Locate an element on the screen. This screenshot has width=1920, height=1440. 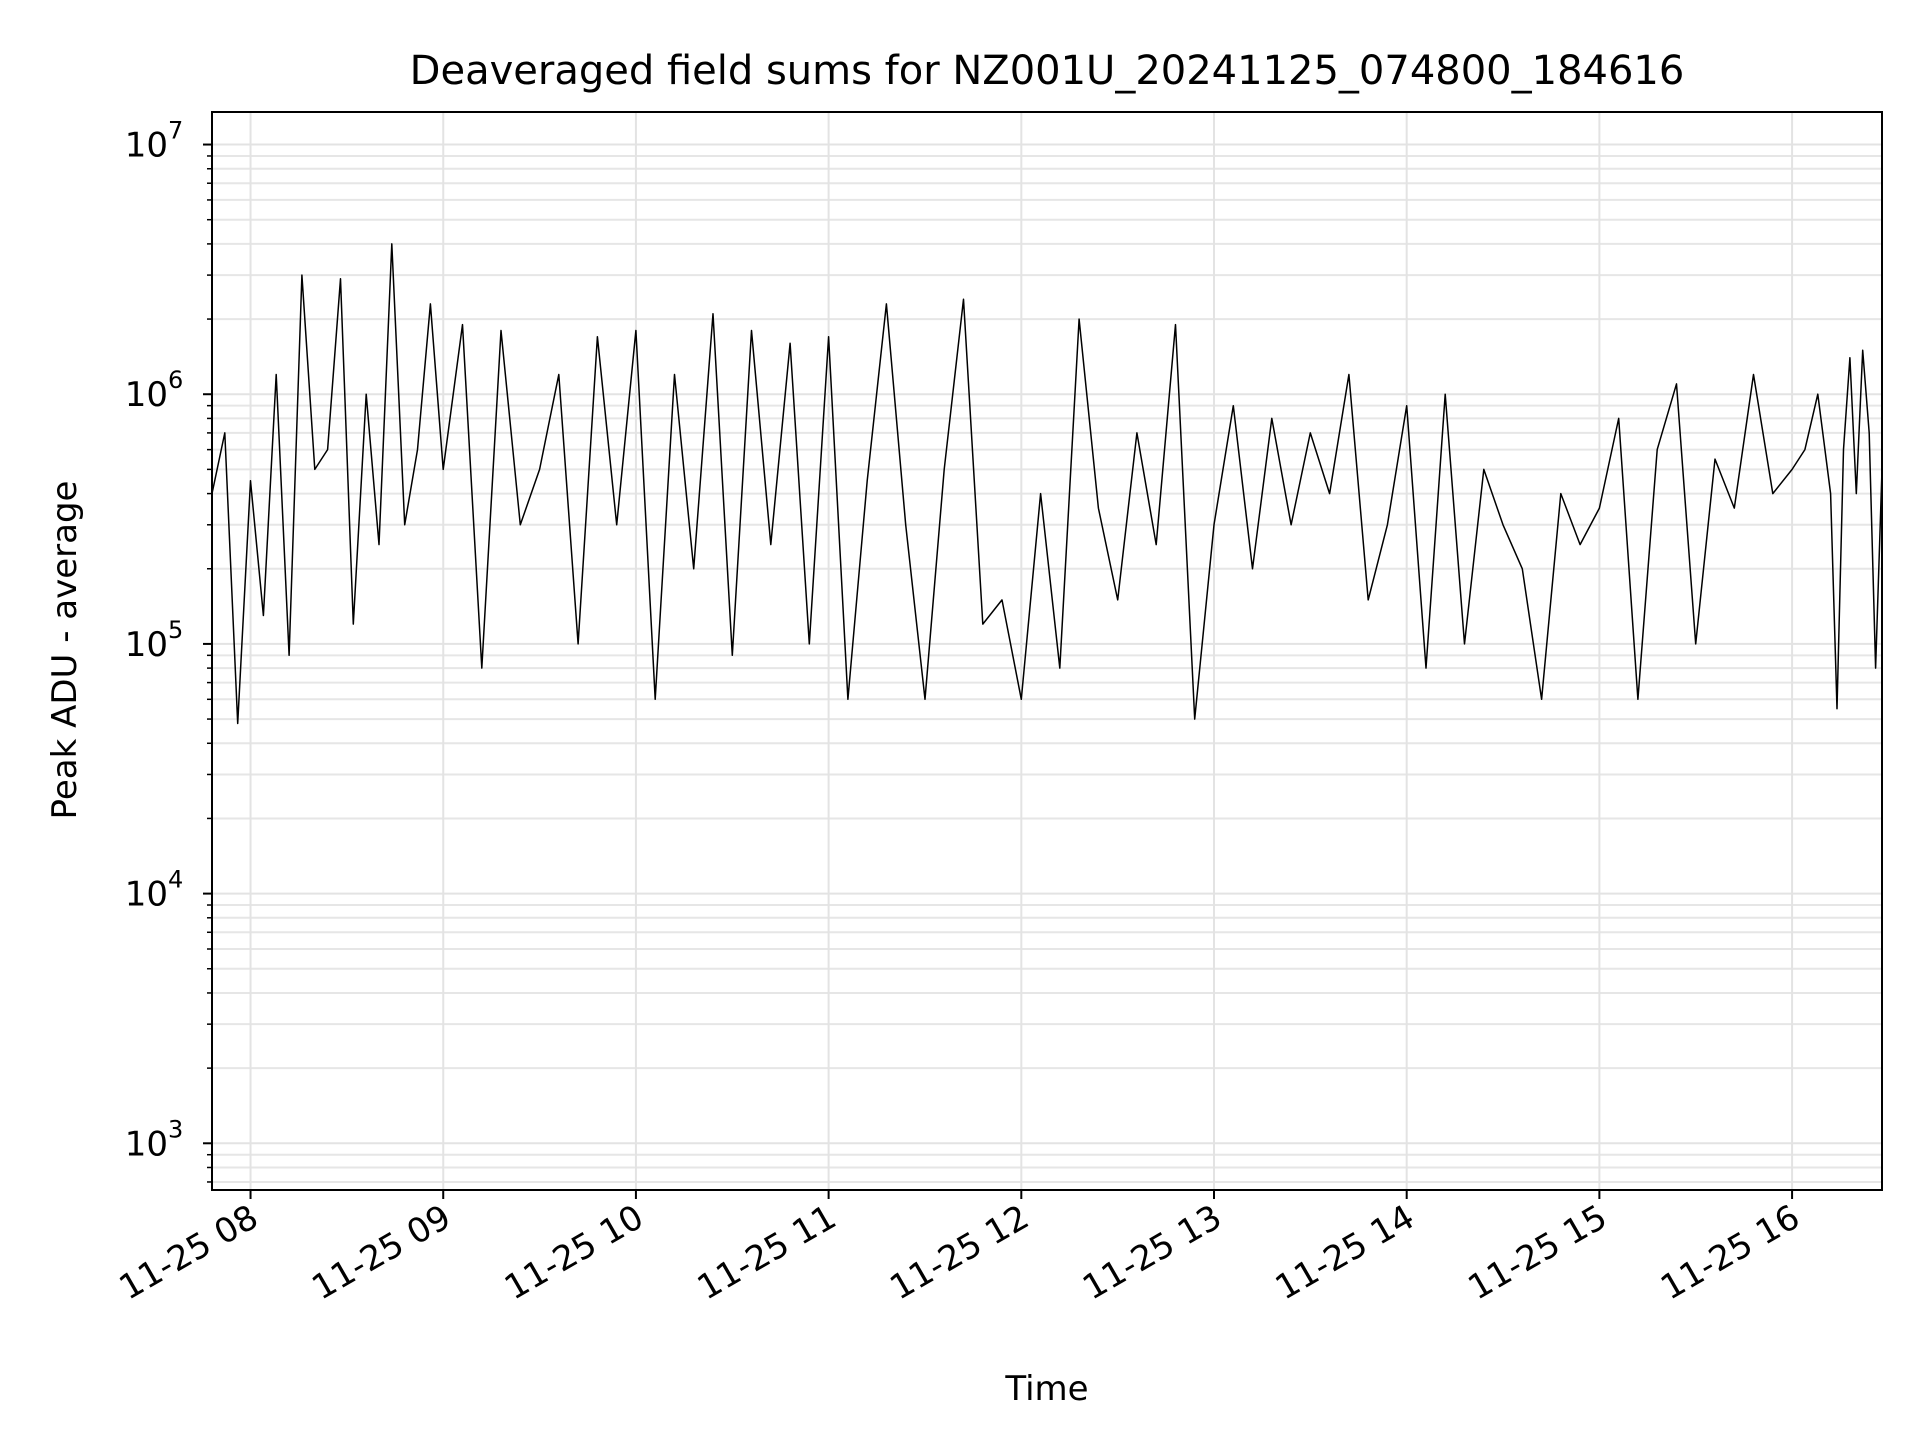
y-tick-exponent: 7 is located at coordinates (175, 131).